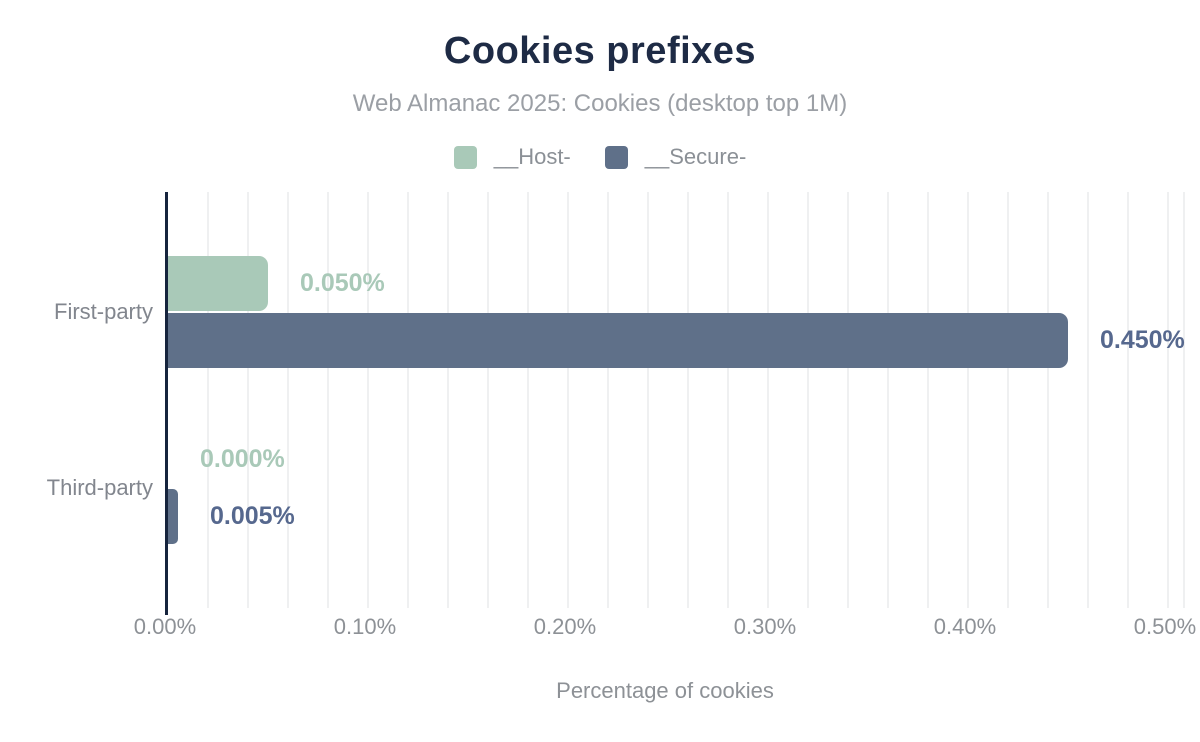 The height and width of the screenshot is (742, 1200). I want to click on y-axis-line, so click(166, 403).